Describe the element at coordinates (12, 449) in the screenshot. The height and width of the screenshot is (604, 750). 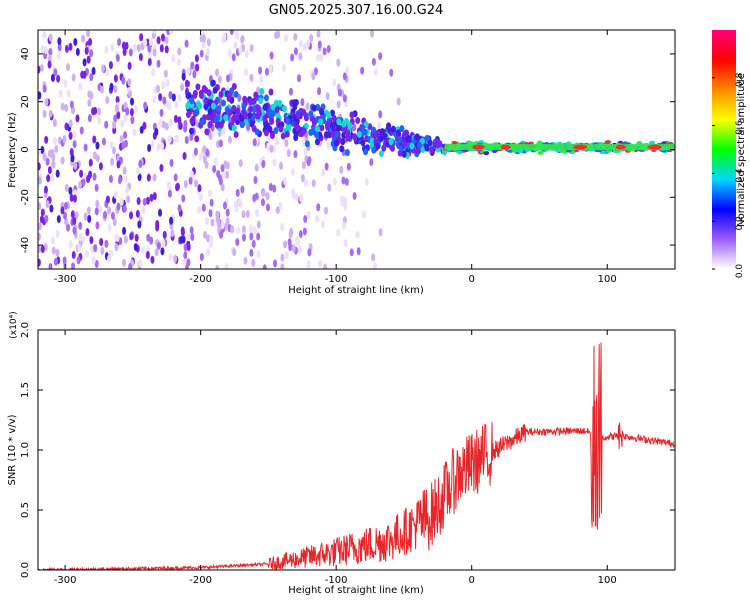
I see `snr-y-label: SNR (10 * v/v)` at that location.